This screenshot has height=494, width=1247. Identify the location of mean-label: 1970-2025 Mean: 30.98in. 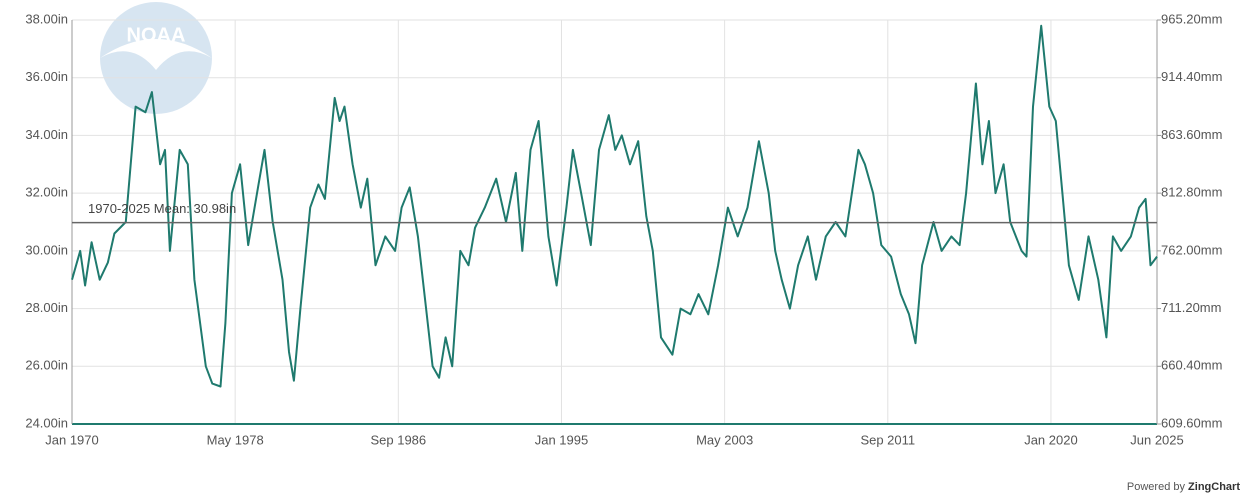
(162, 208).